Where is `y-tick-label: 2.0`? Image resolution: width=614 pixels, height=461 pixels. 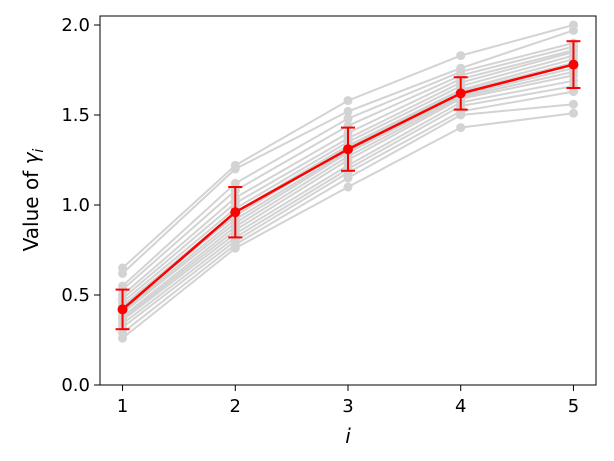
y-tick-label: 2.0 is located at coordinates (75, 25).